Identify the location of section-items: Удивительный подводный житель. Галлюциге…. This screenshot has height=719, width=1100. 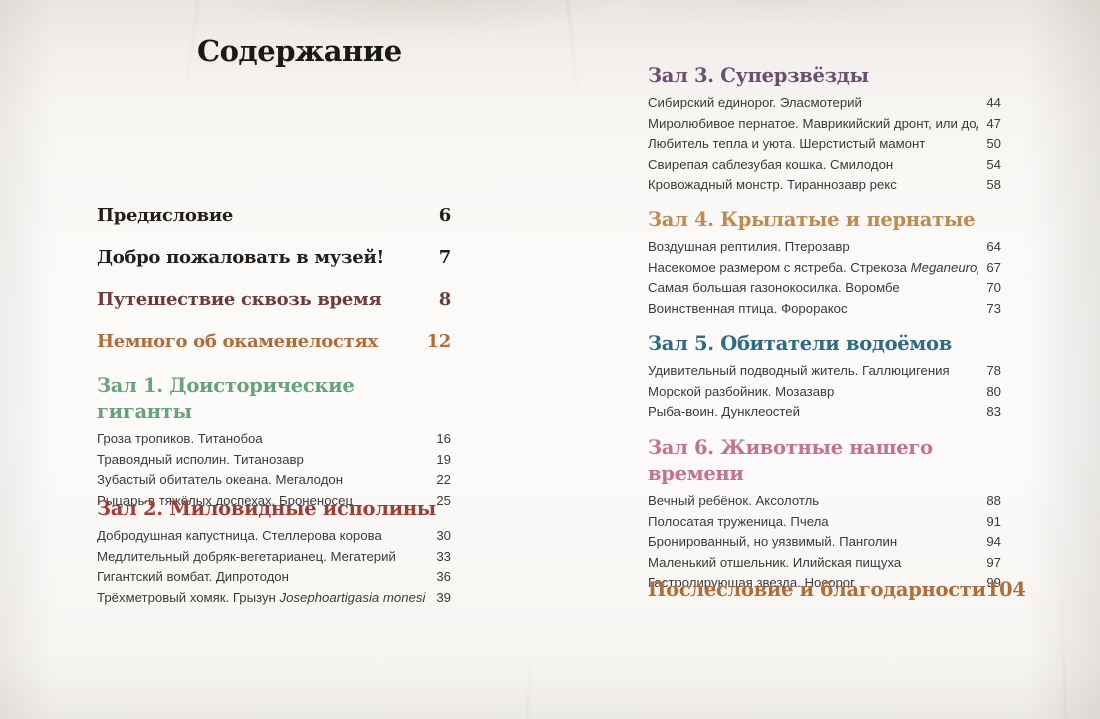
(824, 392).